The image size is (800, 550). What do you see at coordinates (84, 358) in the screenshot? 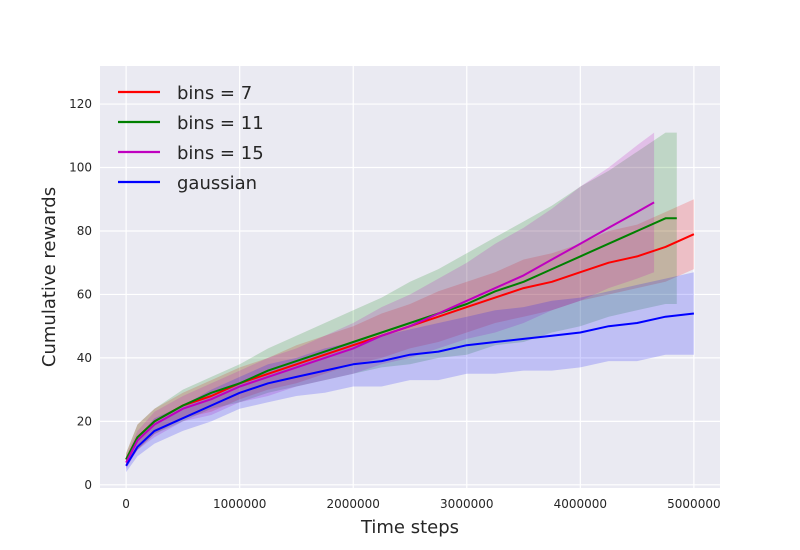
I see `y-tick-label: 40` at bounding box center [84, 358].